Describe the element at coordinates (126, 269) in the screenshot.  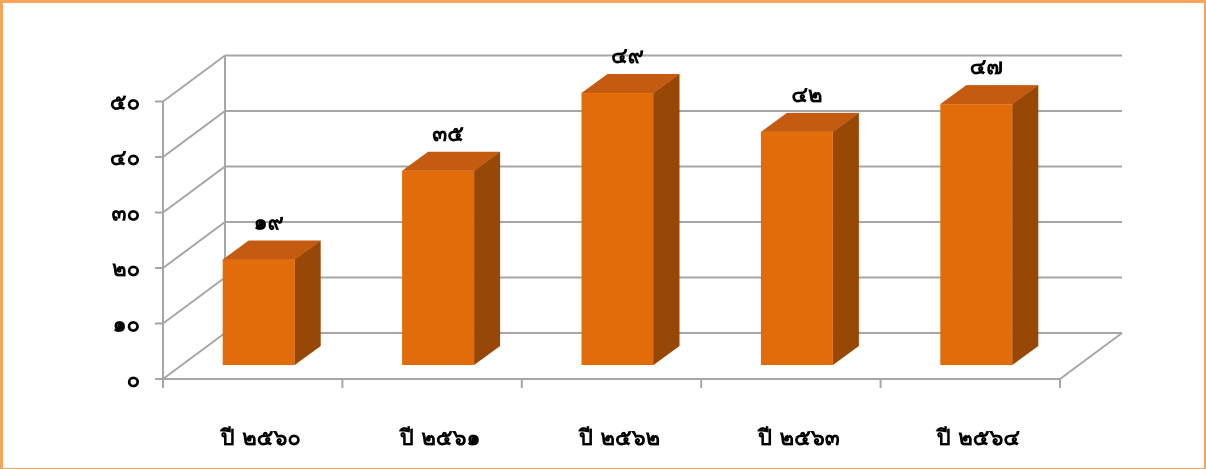
I see `y-tick-label-2: ๒๐` at that location.